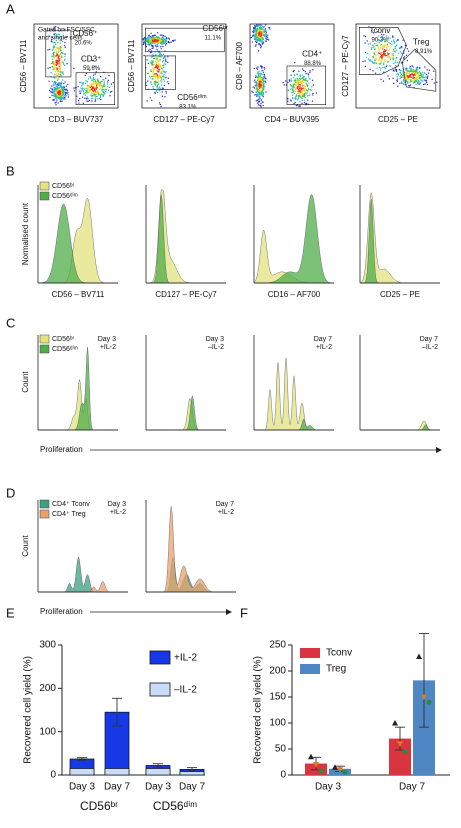  Describe the element at coordinates (216, 347) in the screenshot. I see `condition-label: –IL-2` at that location.